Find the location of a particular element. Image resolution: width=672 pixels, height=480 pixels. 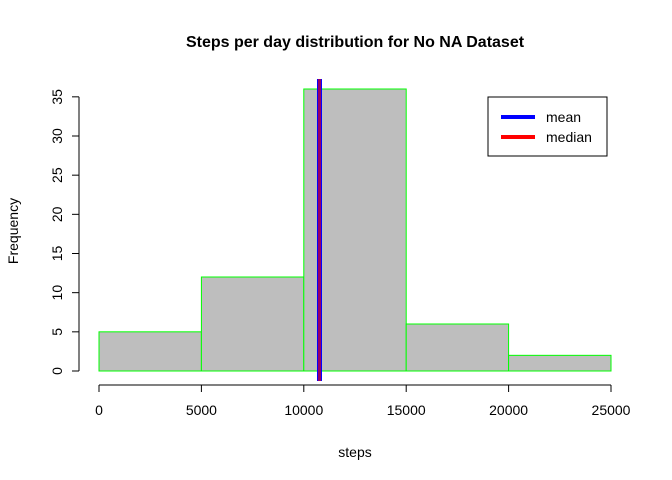

legend-label-mean: mean is located at coordinates (563, 117).